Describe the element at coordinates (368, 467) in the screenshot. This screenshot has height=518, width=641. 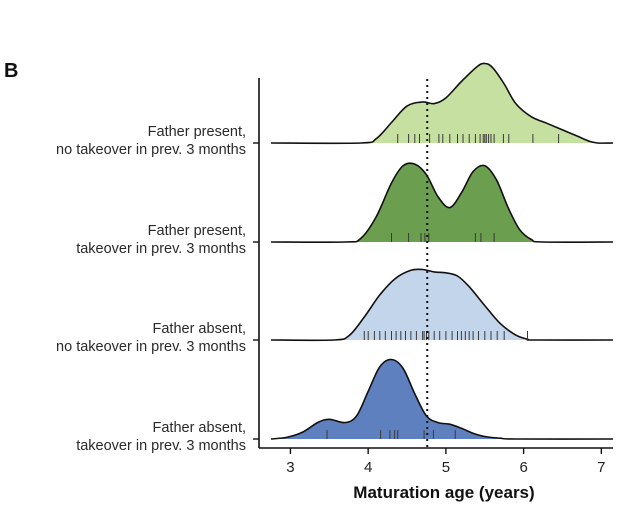
I see `x-tick-label: 4` at that location.